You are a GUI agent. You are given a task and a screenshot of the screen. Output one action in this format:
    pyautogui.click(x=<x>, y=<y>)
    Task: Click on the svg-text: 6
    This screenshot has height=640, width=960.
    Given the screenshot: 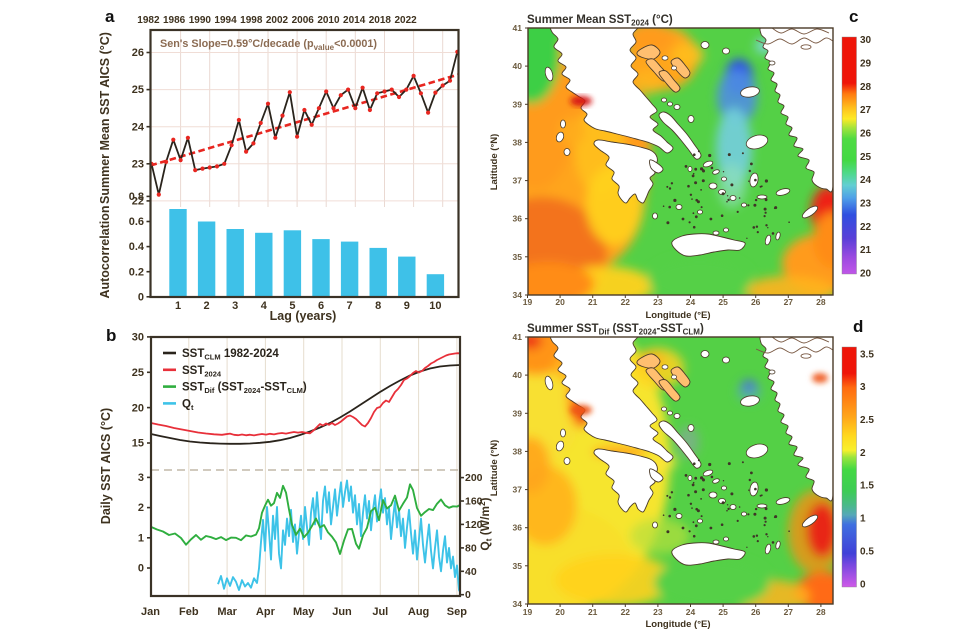 What is the action you would take?
    pyautogui.click(x=321, y=306)
    